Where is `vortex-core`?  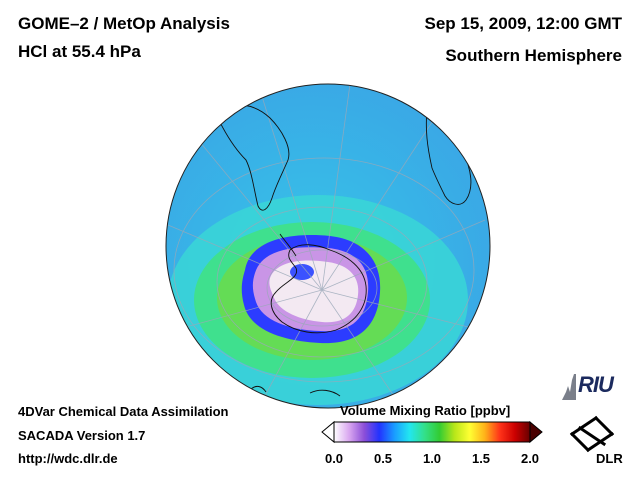
vortex-core is located at coordinates (314, 291).